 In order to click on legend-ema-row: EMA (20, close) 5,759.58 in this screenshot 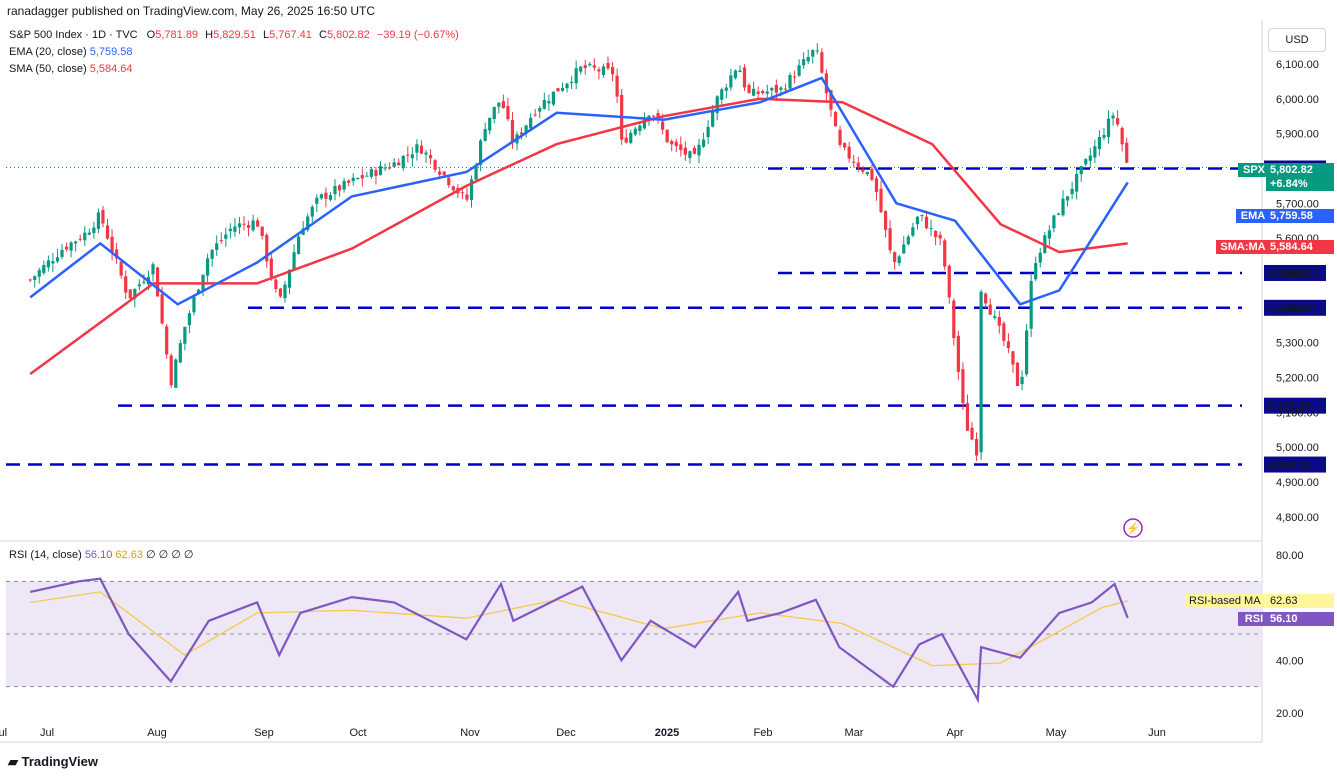, I will do `click(71, 52)`.